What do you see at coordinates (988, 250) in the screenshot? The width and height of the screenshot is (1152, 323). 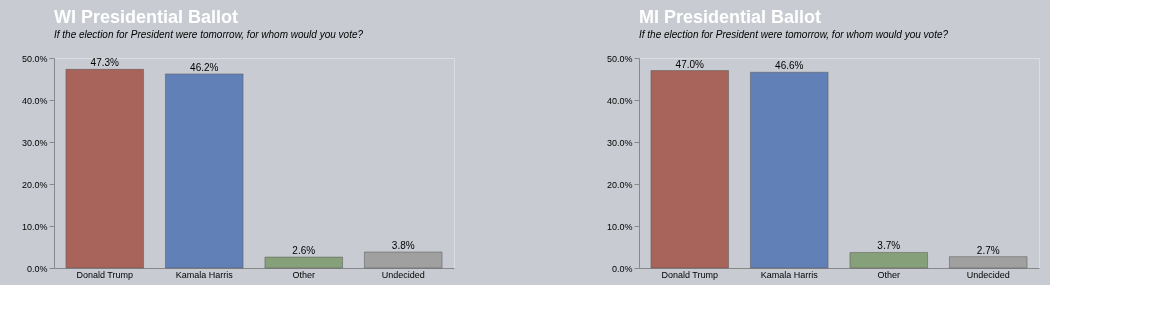 I see `data-label: 2.7%` at bounding box center [988, 250].